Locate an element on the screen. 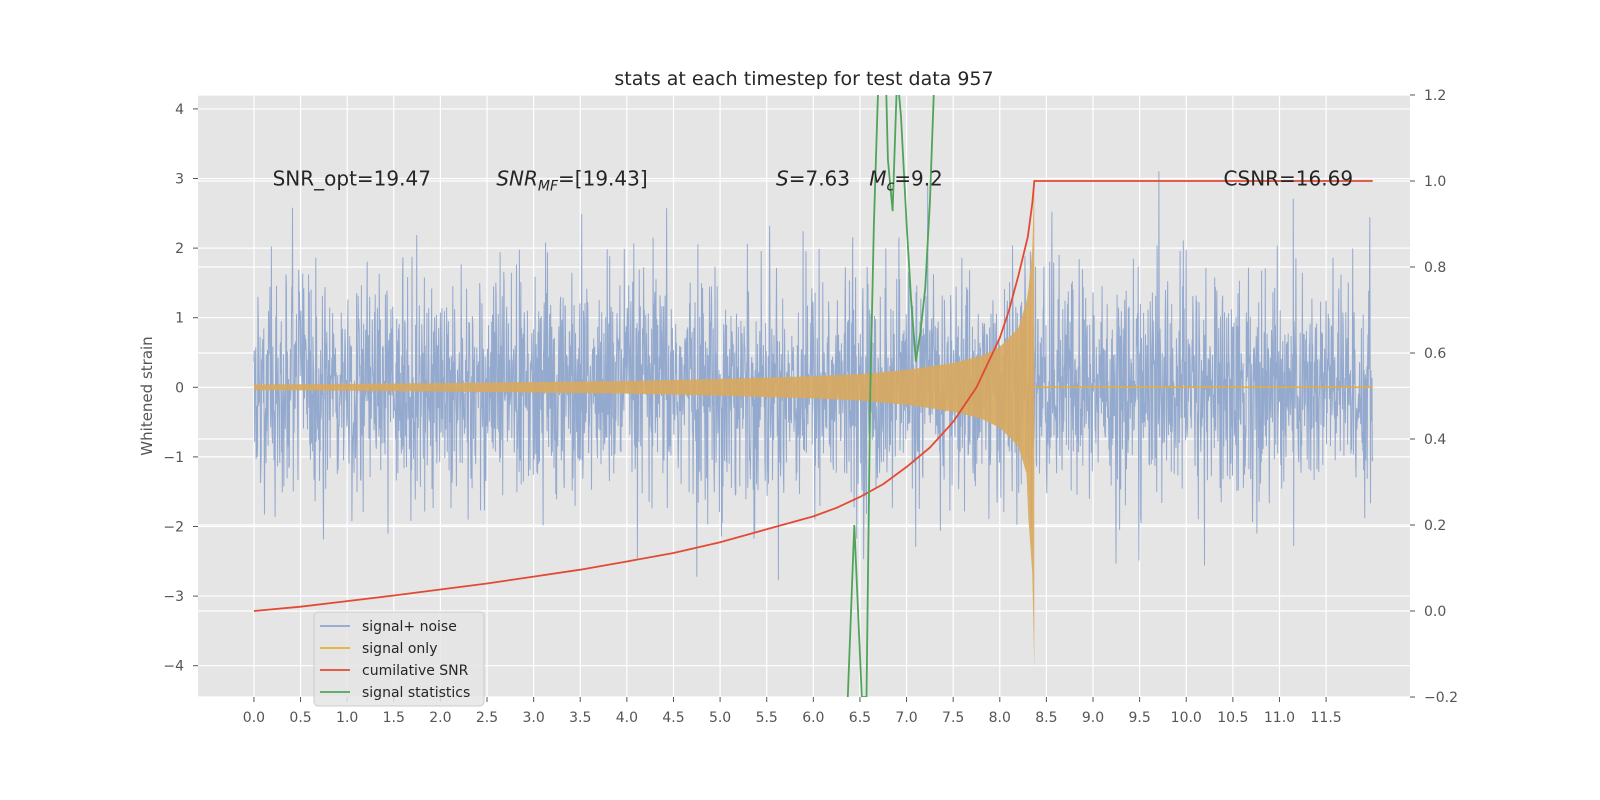  x-tick-label: 11.5 is located at coordinates (1326, 718).